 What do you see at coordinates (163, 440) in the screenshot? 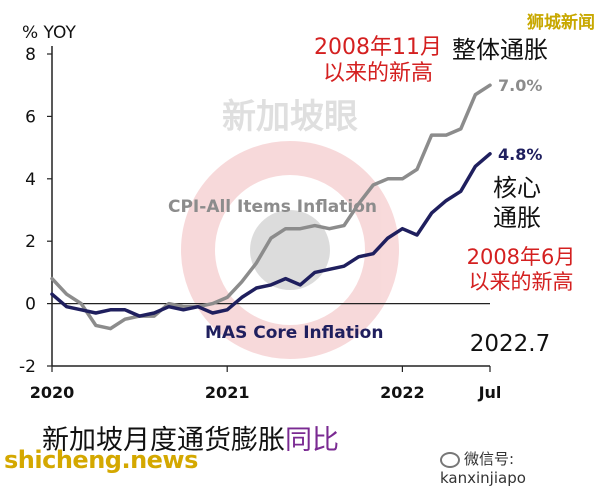
I see `caption-main: 新加坡月度通货膨胀` at bounding box center [163, 440].